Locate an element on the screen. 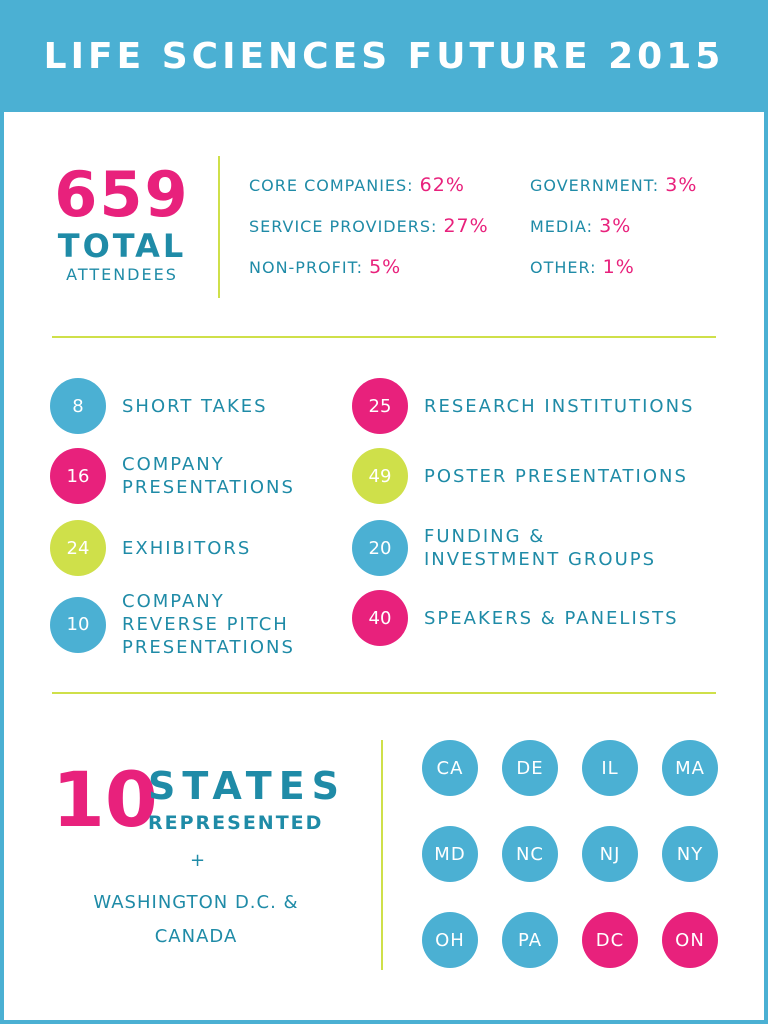  stat-label: RESEARCH INSTITUTIONS is located at coordinates (559, 406).